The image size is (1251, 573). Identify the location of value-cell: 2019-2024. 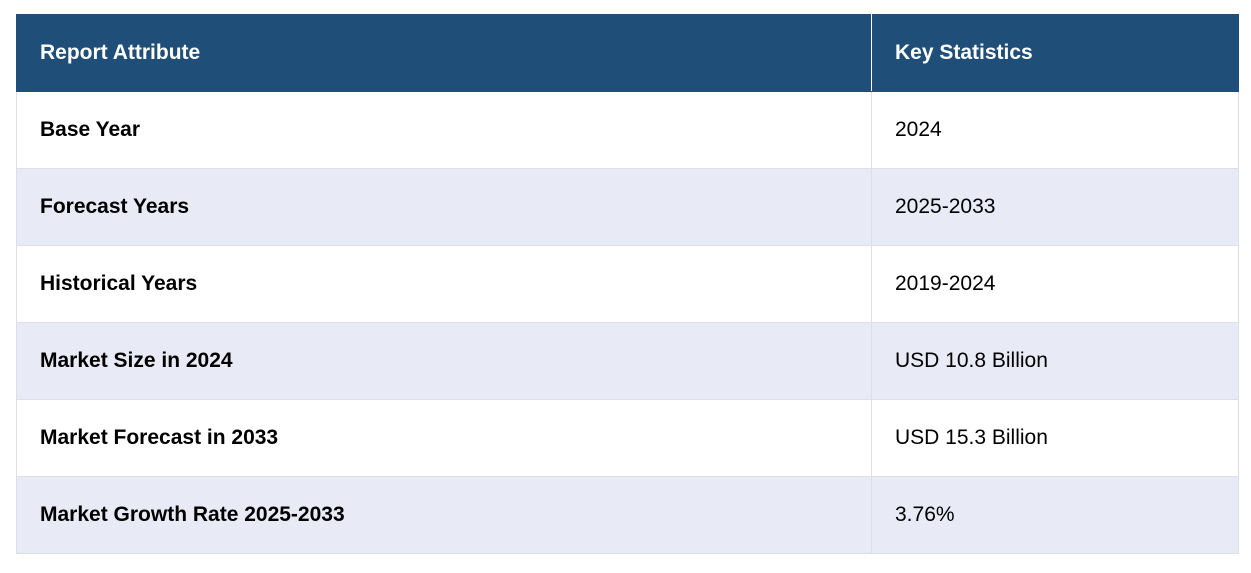
(1055, 284).